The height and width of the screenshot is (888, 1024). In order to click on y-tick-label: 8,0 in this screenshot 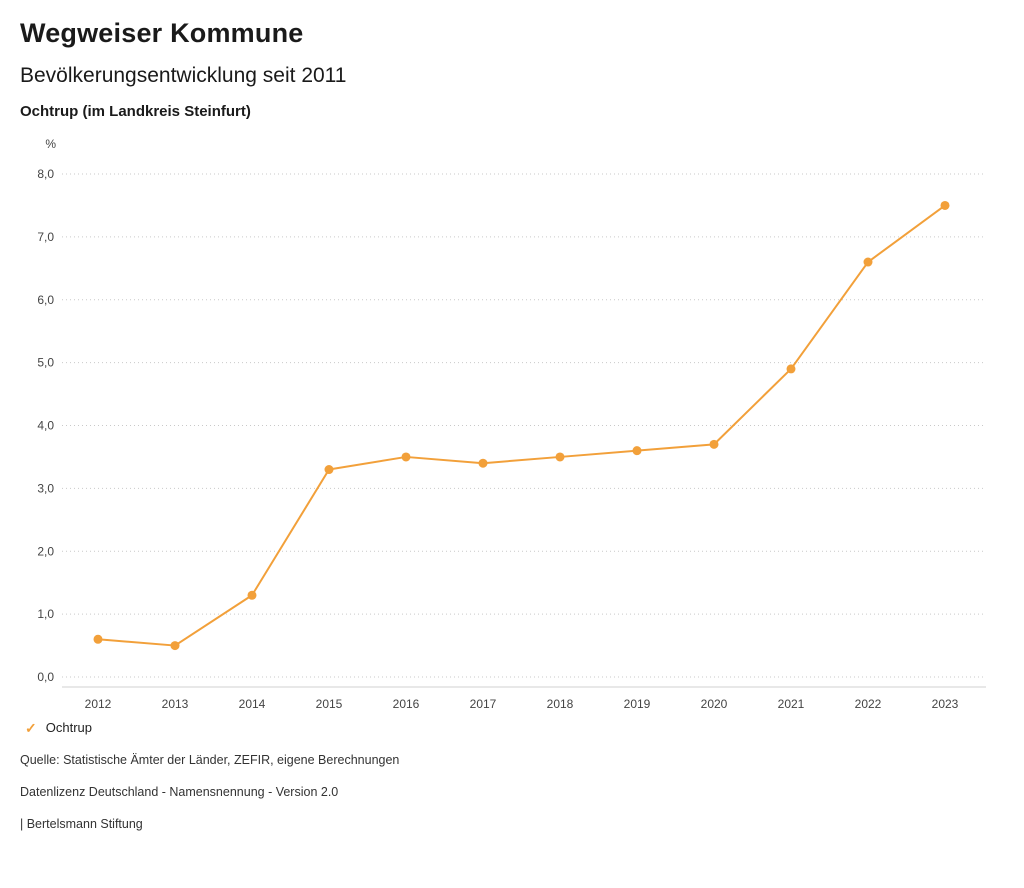, I will do `click(45, 174)`.